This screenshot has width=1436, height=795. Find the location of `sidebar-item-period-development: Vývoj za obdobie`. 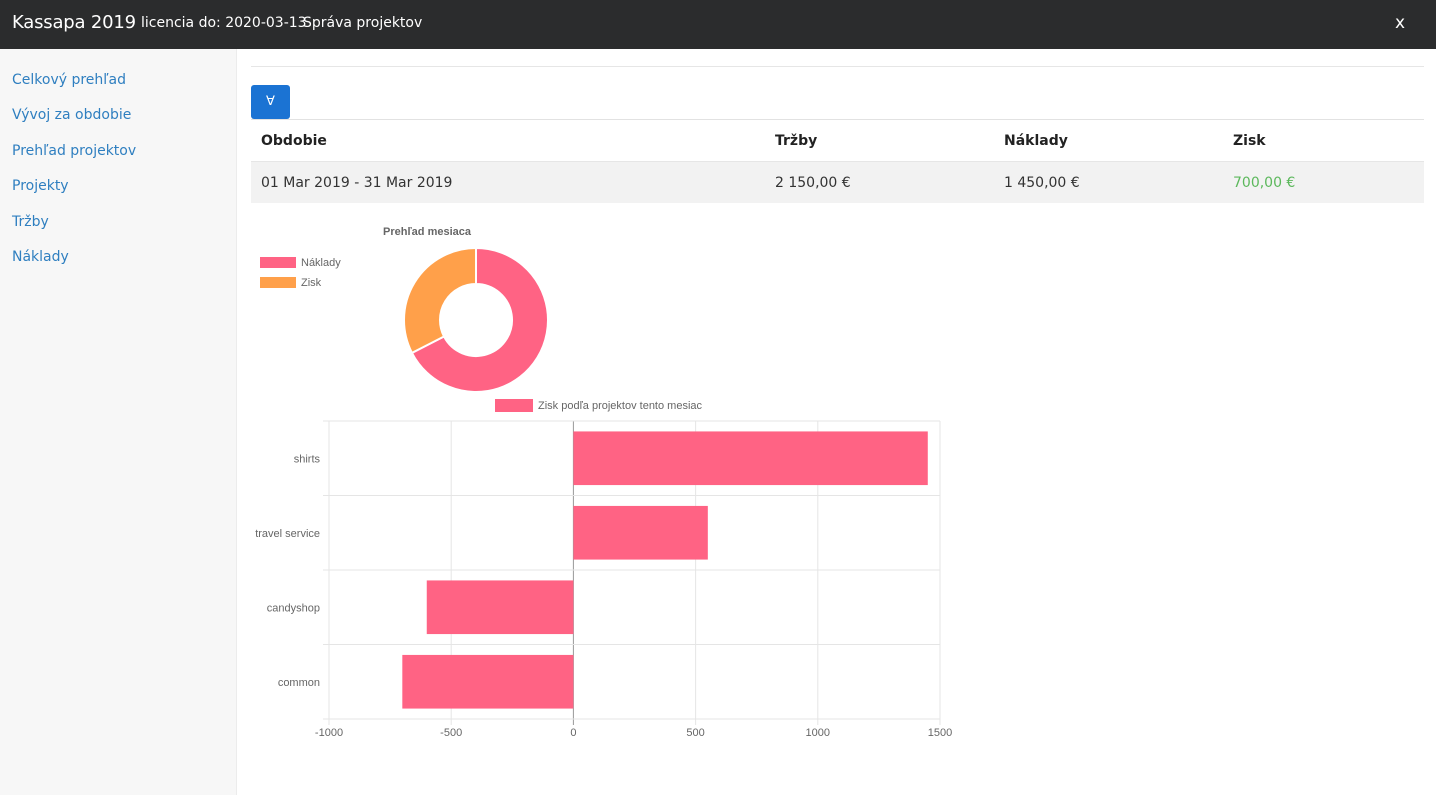

sidebar-item-period-development: Vývoj za obdobie is located at coordinates (72, 115).